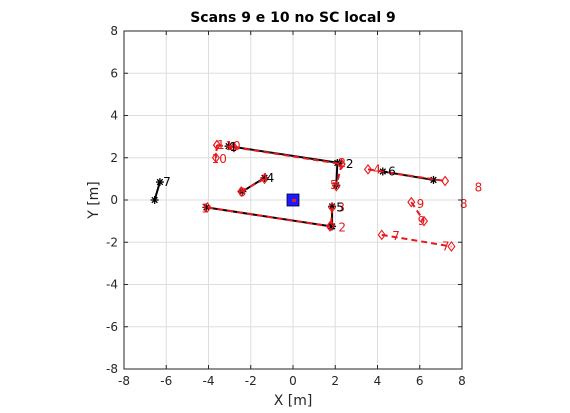  I want to click on y-tick-label: -2, so click(112, 242).